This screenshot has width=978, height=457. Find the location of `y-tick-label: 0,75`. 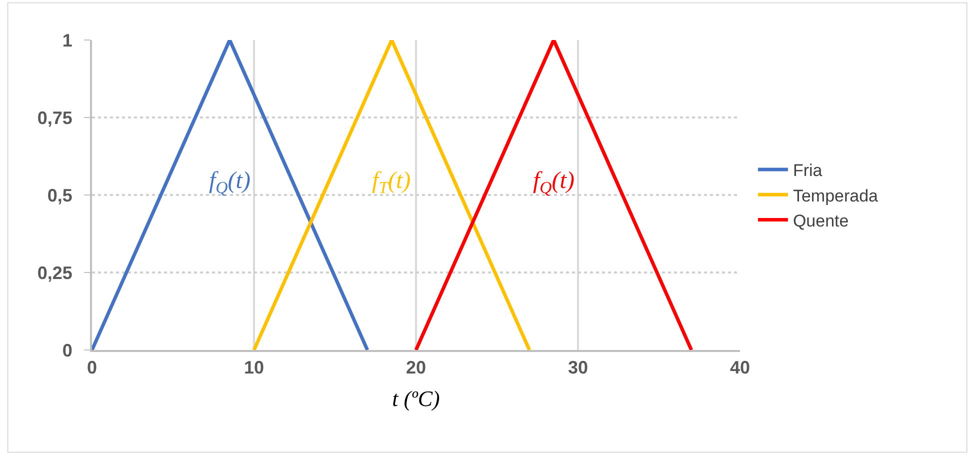

y-tick-label: 0,75 is located at coordinates (54, 118).